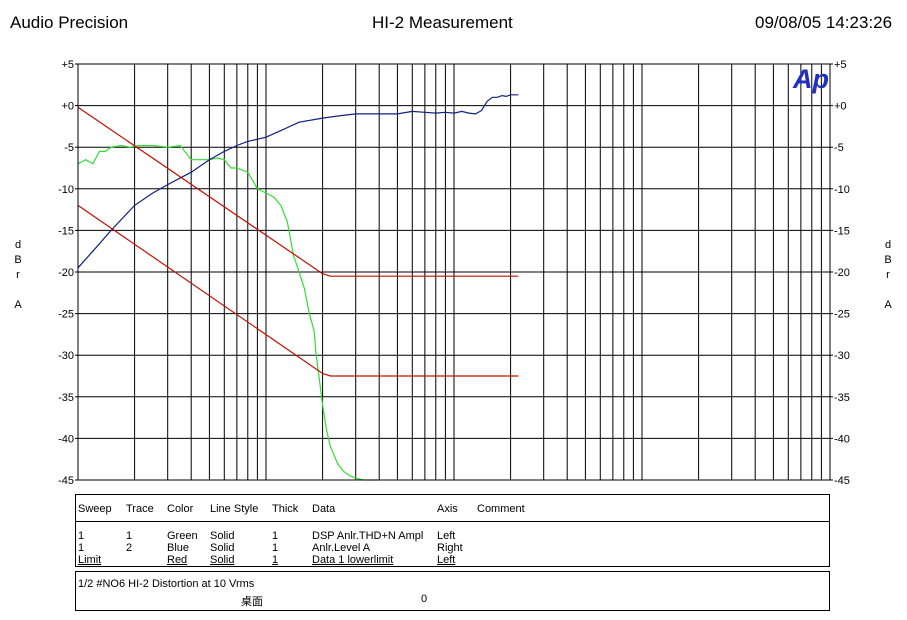  What do you see at coordinates (129, 536) in the screenshot?
I see `legend-row1-trace: 1` at bounding box center [129, 536].